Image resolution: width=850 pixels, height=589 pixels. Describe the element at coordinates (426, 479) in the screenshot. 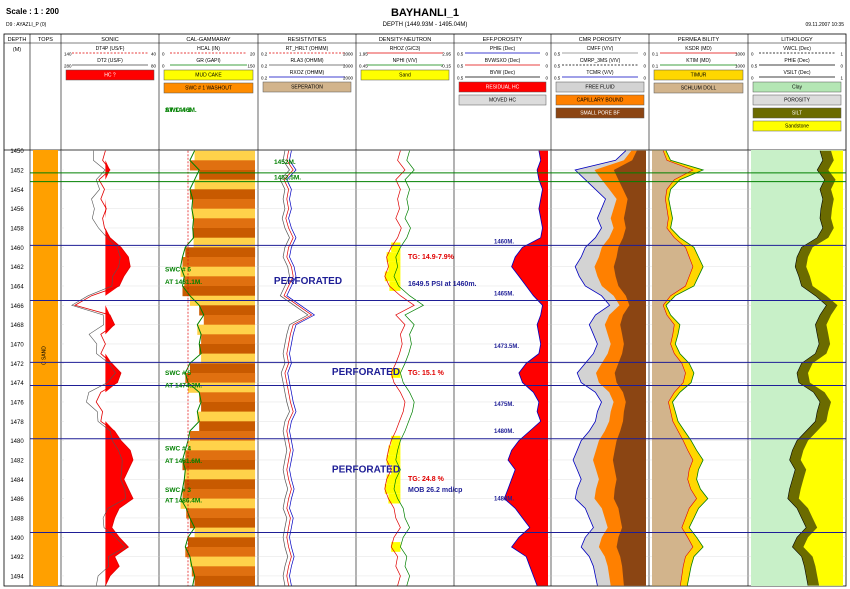

I see `test-annotation: TG: 24.8 %` at that location.